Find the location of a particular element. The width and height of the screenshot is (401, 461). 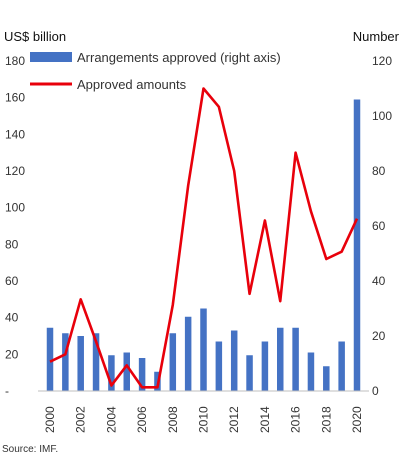

left-tick-label: 140 is located at coordinates (15, 134).